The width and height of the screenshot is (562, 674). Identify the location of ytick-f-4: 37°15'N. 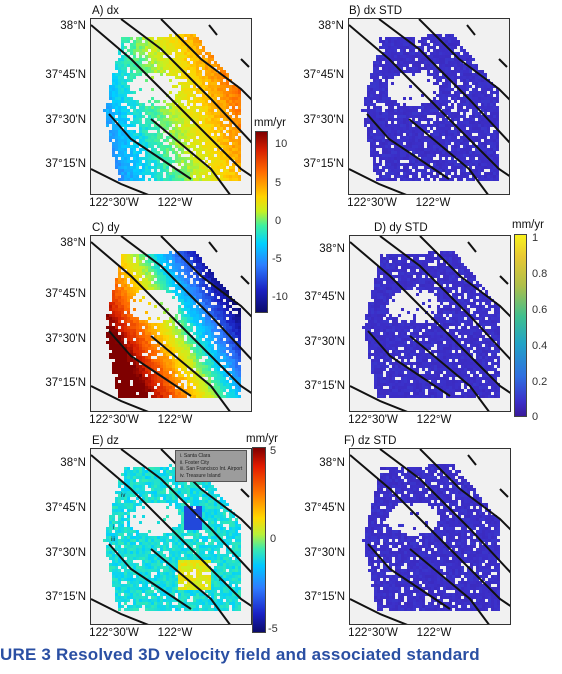
(324, 597).